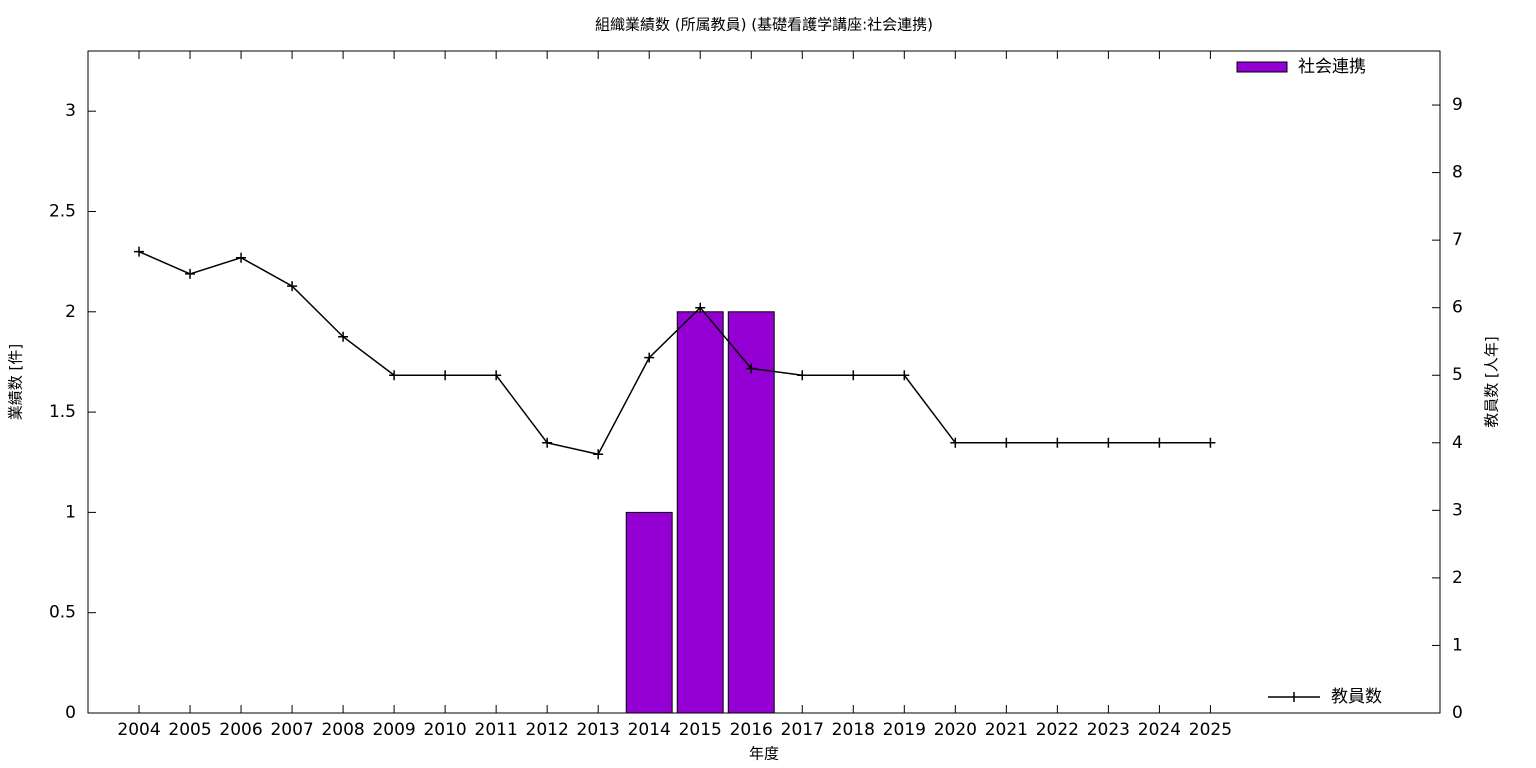 This screenshot has height=768, width=1536. I want to click on x-tick-label: 2006, so click(240, 730).